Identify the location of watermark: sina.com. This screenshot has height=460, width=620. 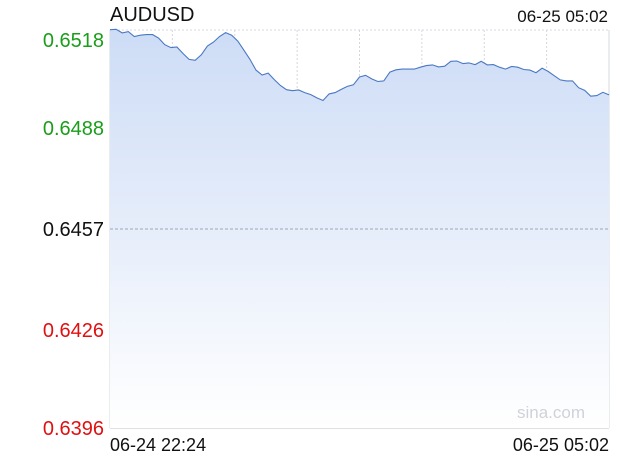
(551, 412).